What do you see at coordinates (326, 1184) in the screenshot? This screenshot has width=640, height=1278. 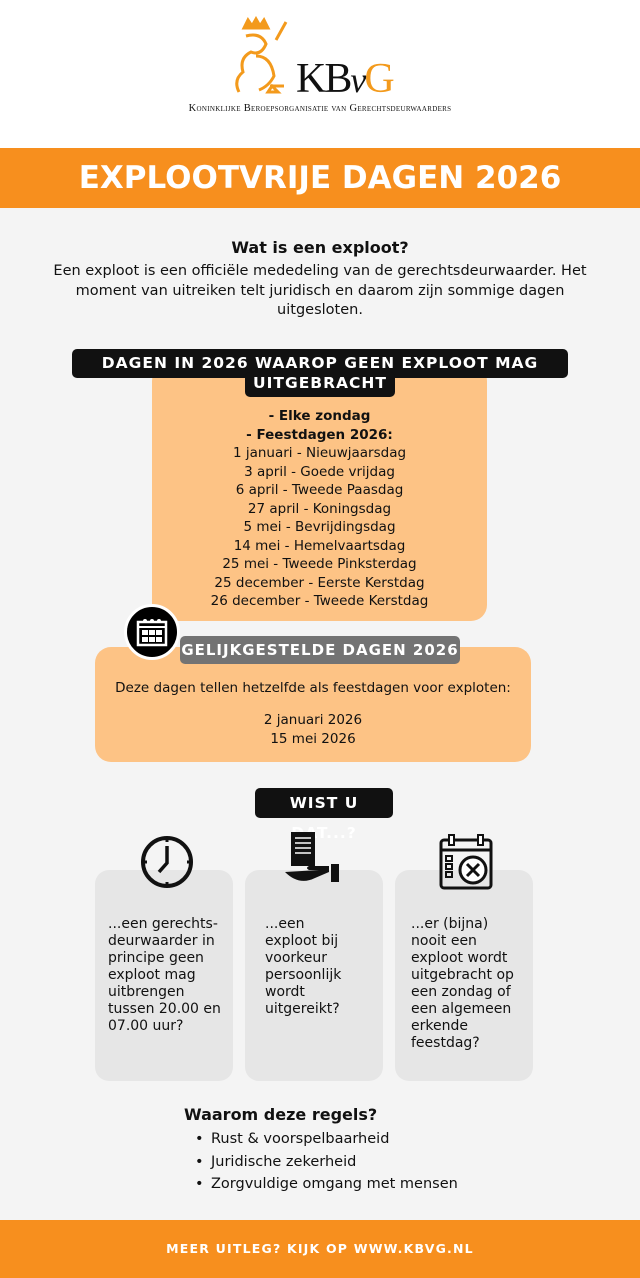 I see `why-item: Zorgvuldige omgang met mensen` at bounding box center [326, 1184].